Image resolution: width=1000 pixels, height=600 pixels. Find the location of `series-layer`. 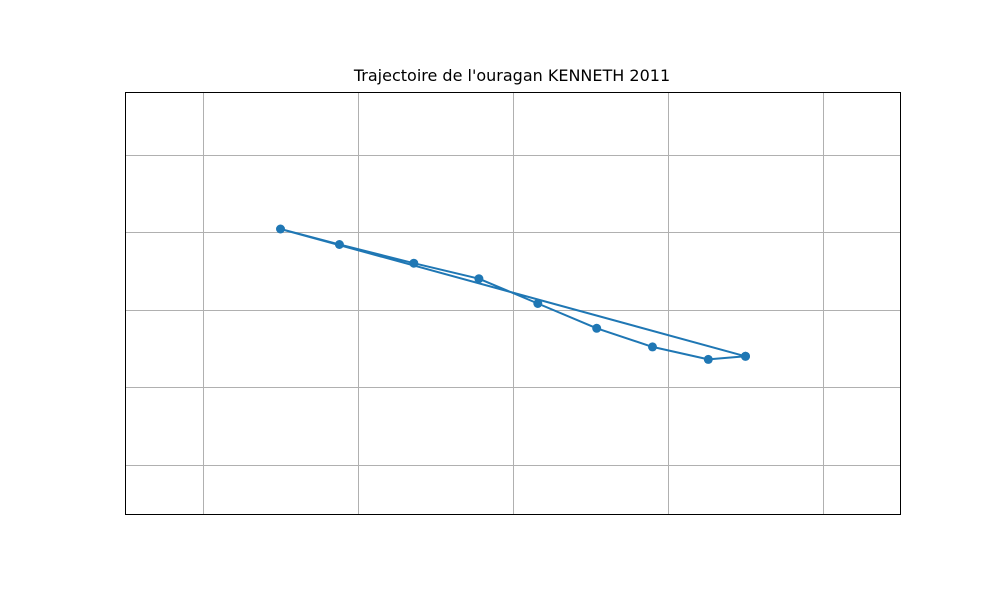

series-layer is located at coordinates (513, 294).